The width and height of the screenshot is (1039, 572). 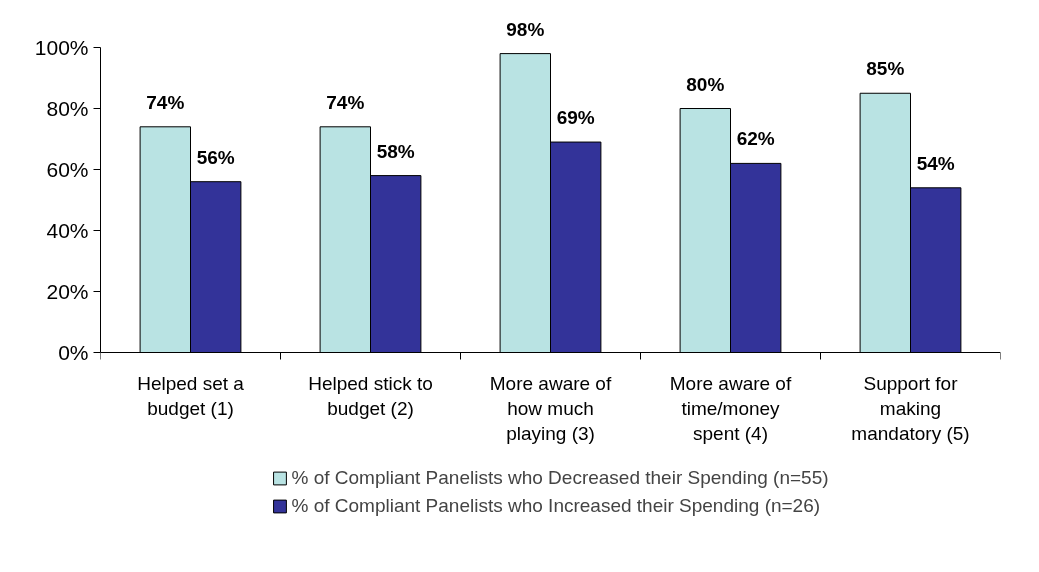 I want to click on data-label: 62%, so click(x=755, y=139).